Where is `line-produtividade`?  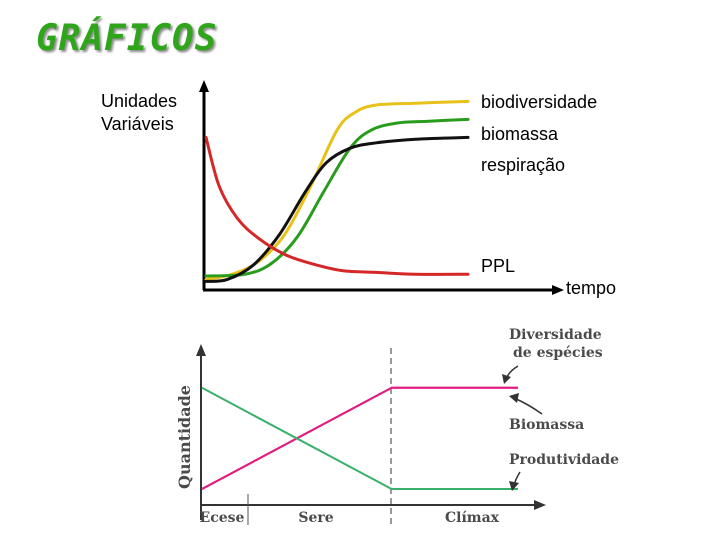
line-produtividade is located at coordinates (359, 438).